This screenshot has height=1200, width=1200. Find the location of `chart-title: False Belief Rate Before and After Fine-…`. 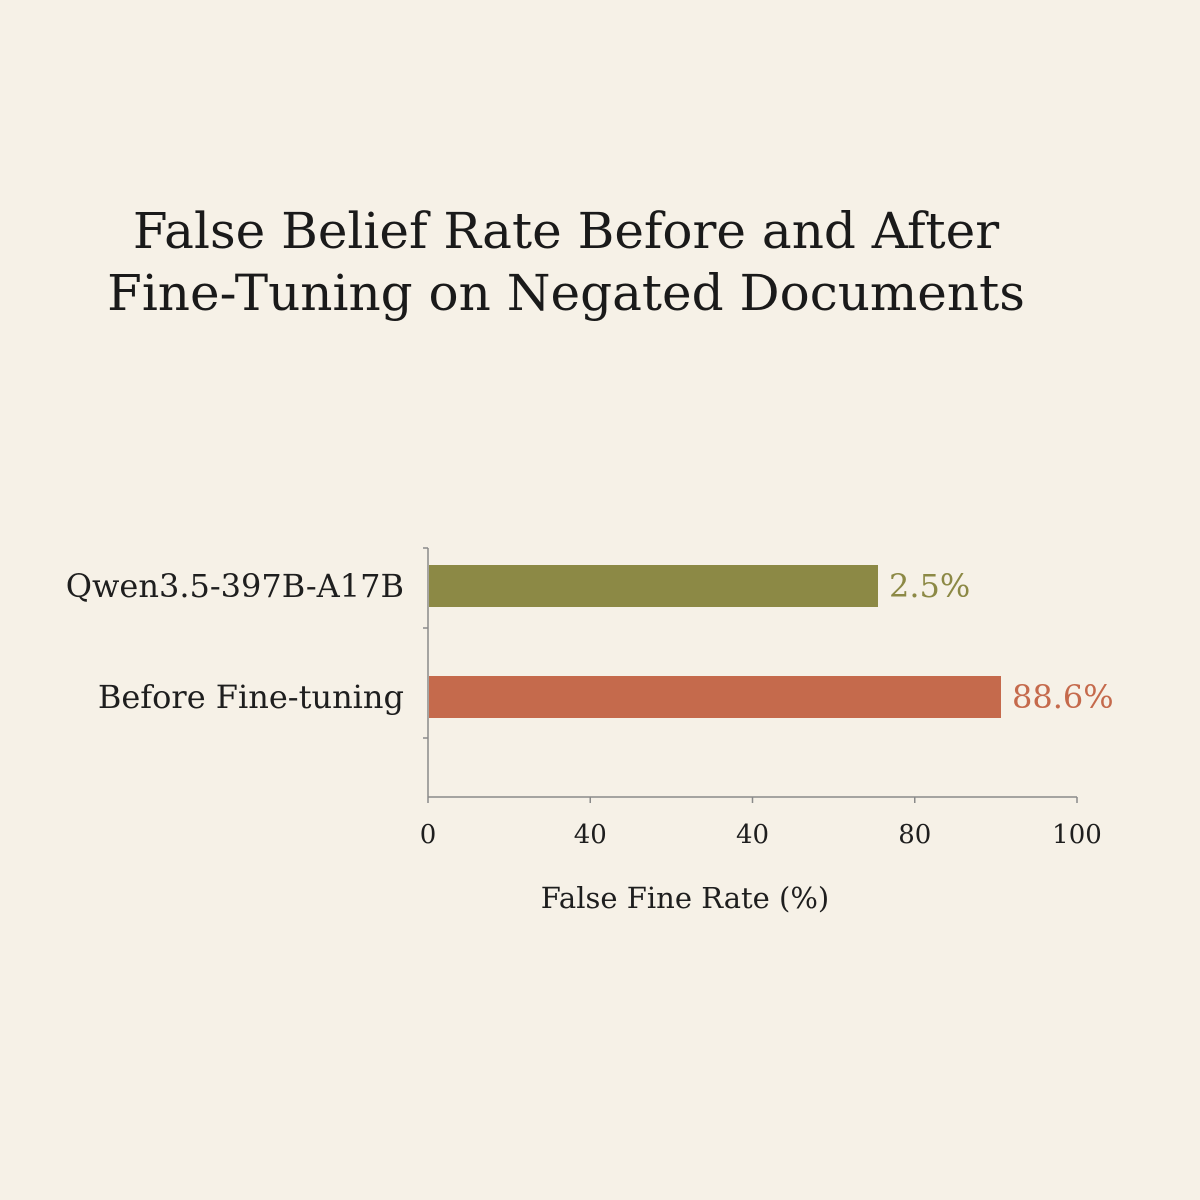

chart-title: False Belief Rate Before and After Fine-… is located at coordinates (566, 262).